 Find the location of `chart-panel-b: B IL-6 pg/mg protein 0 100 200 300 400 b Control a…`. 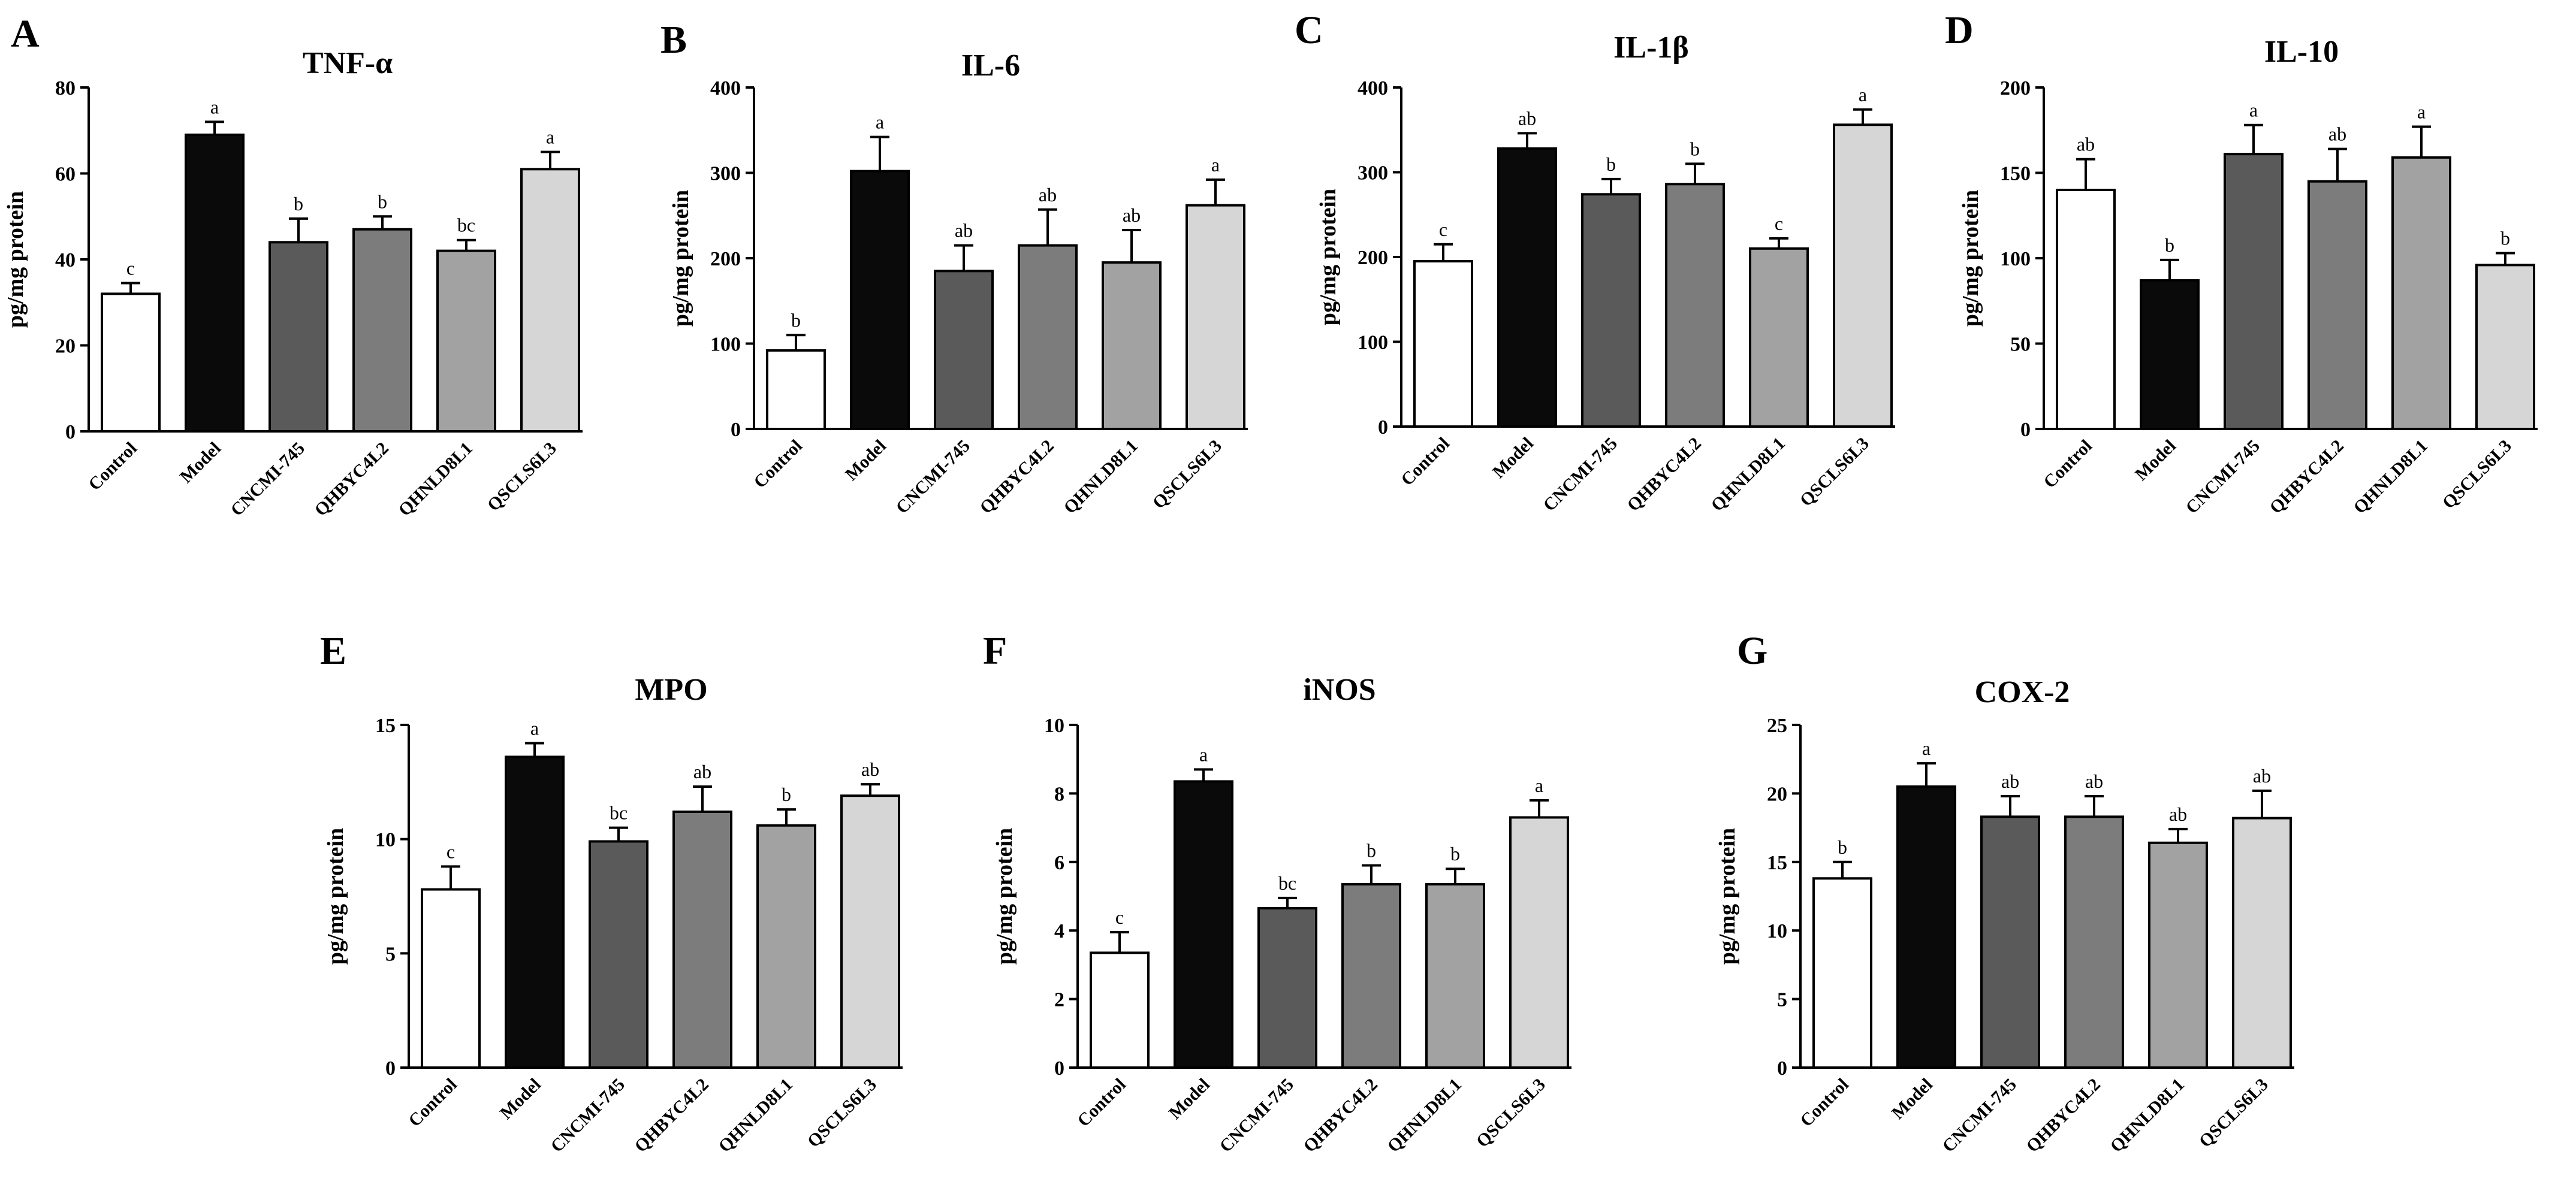

chart-panel-b: B IL-6 pg/mg protein 0 100 200 300 400 b Control a… is located at coordinates (954, 268).